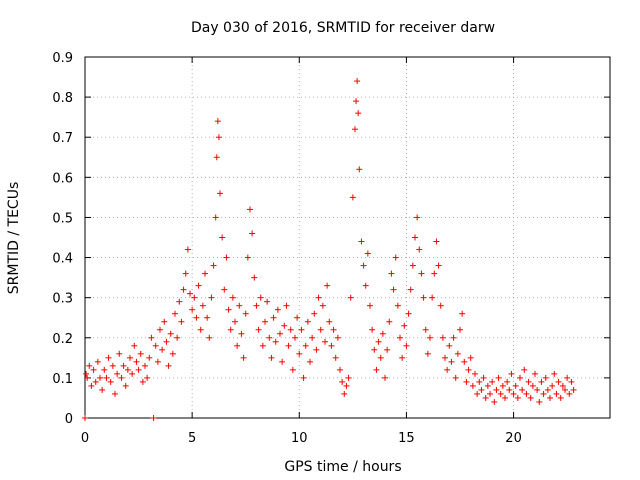 This screenshot has height=480, width=640. I want to click on x-tick-label: 10, so click(299, 438).